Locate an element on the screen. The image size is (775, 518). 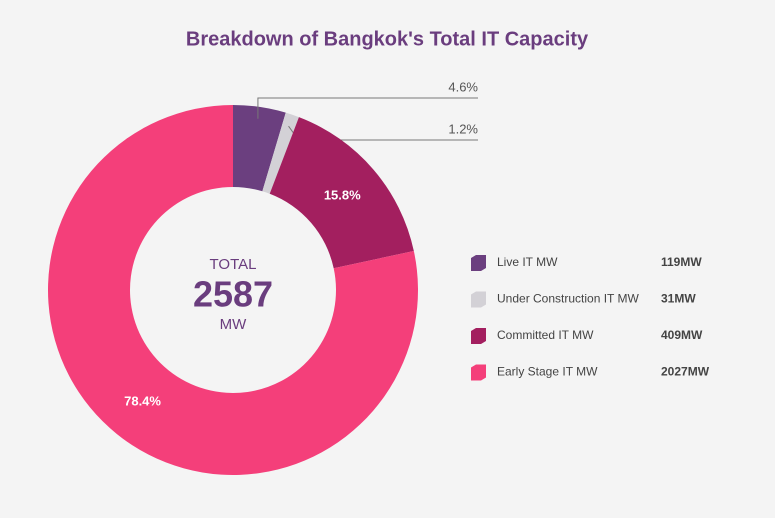
slice-label: 1.2% is located at coordinates (463, 128).